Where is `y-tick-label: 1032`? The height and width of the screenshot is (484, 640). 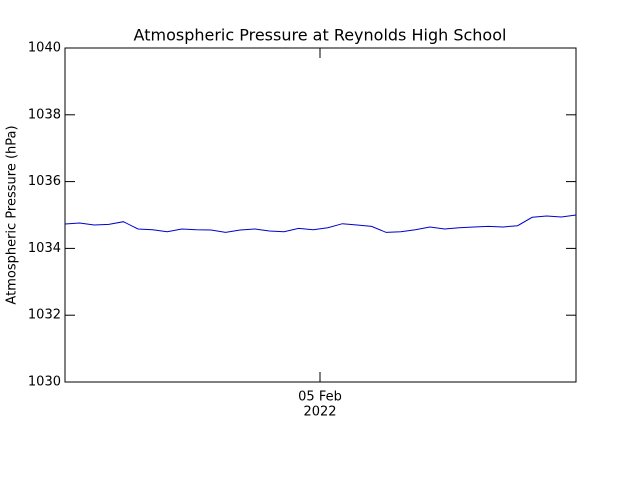
y-tick-label: 1032 is located at coordinates (44, 315).